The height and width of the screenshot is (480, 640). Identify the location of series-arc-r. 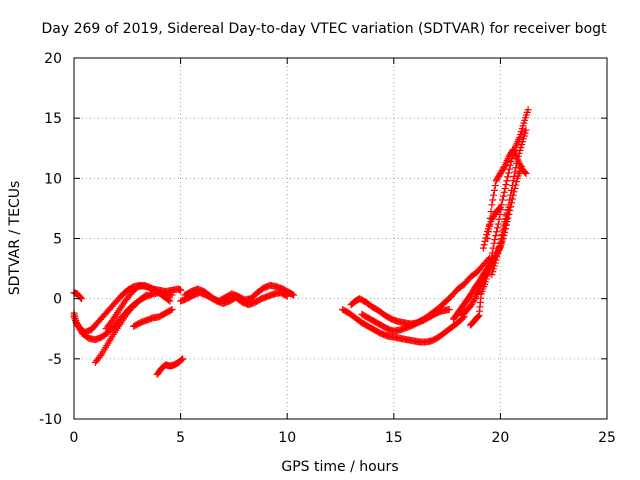
(500, 241).